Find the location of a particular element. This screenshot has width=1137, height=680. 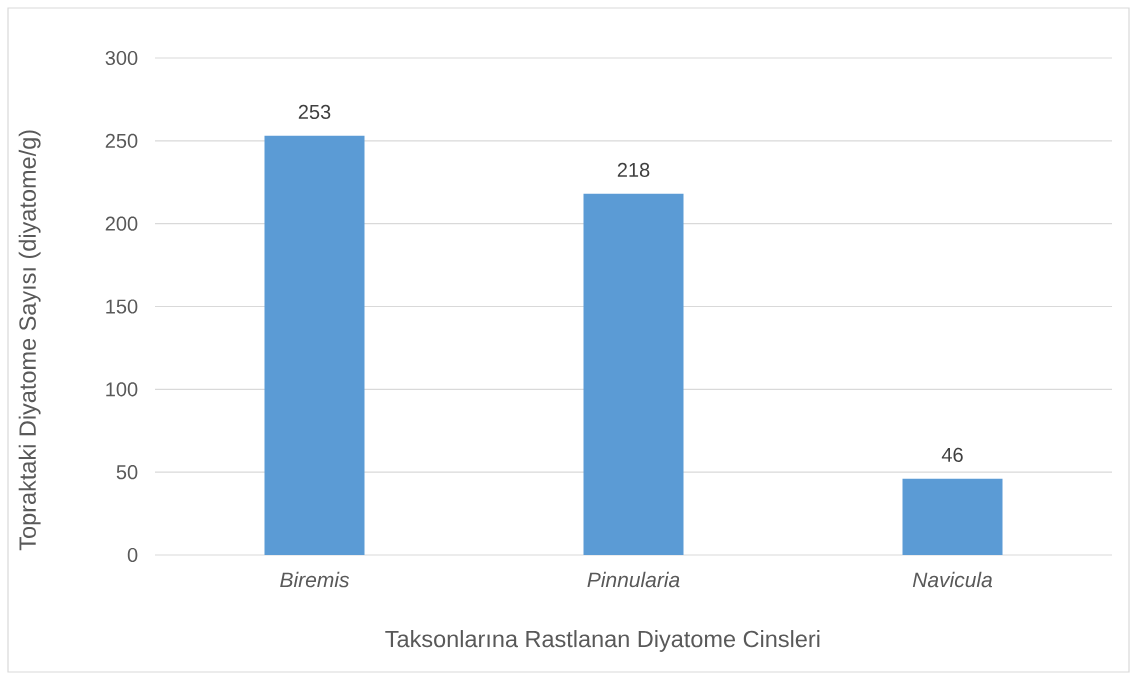

x-tick-label: Navicula is located at coordinates (952, 579).